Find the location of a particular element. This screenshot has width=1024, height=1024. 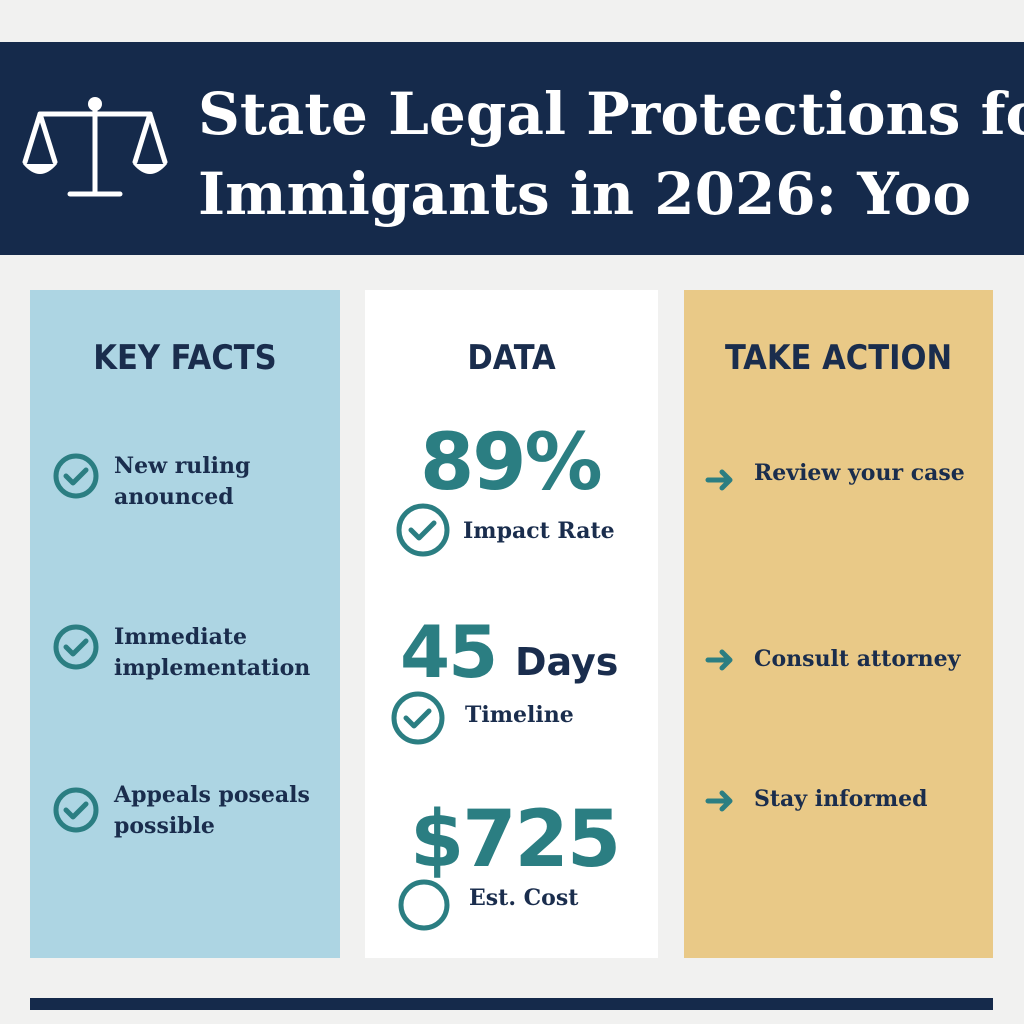

stat-value: $725 is located at coordinates (515, 840).